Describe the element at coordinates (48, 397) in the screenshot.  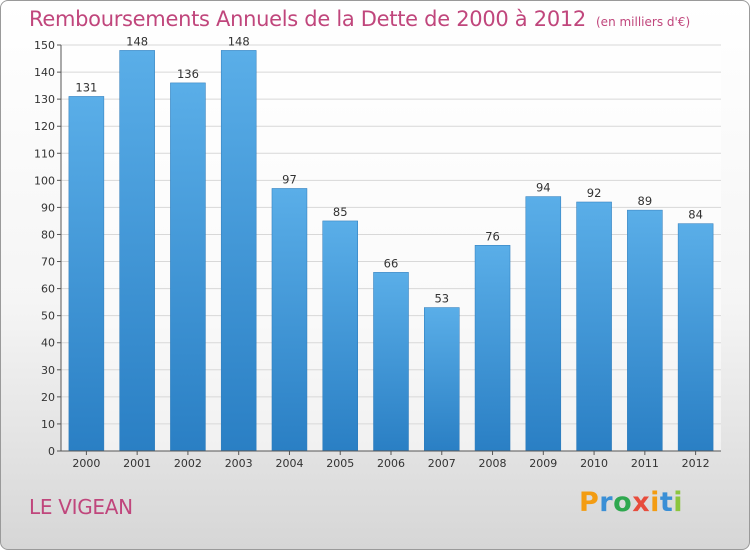
I see `y-tick-label-20: 20` at that location.